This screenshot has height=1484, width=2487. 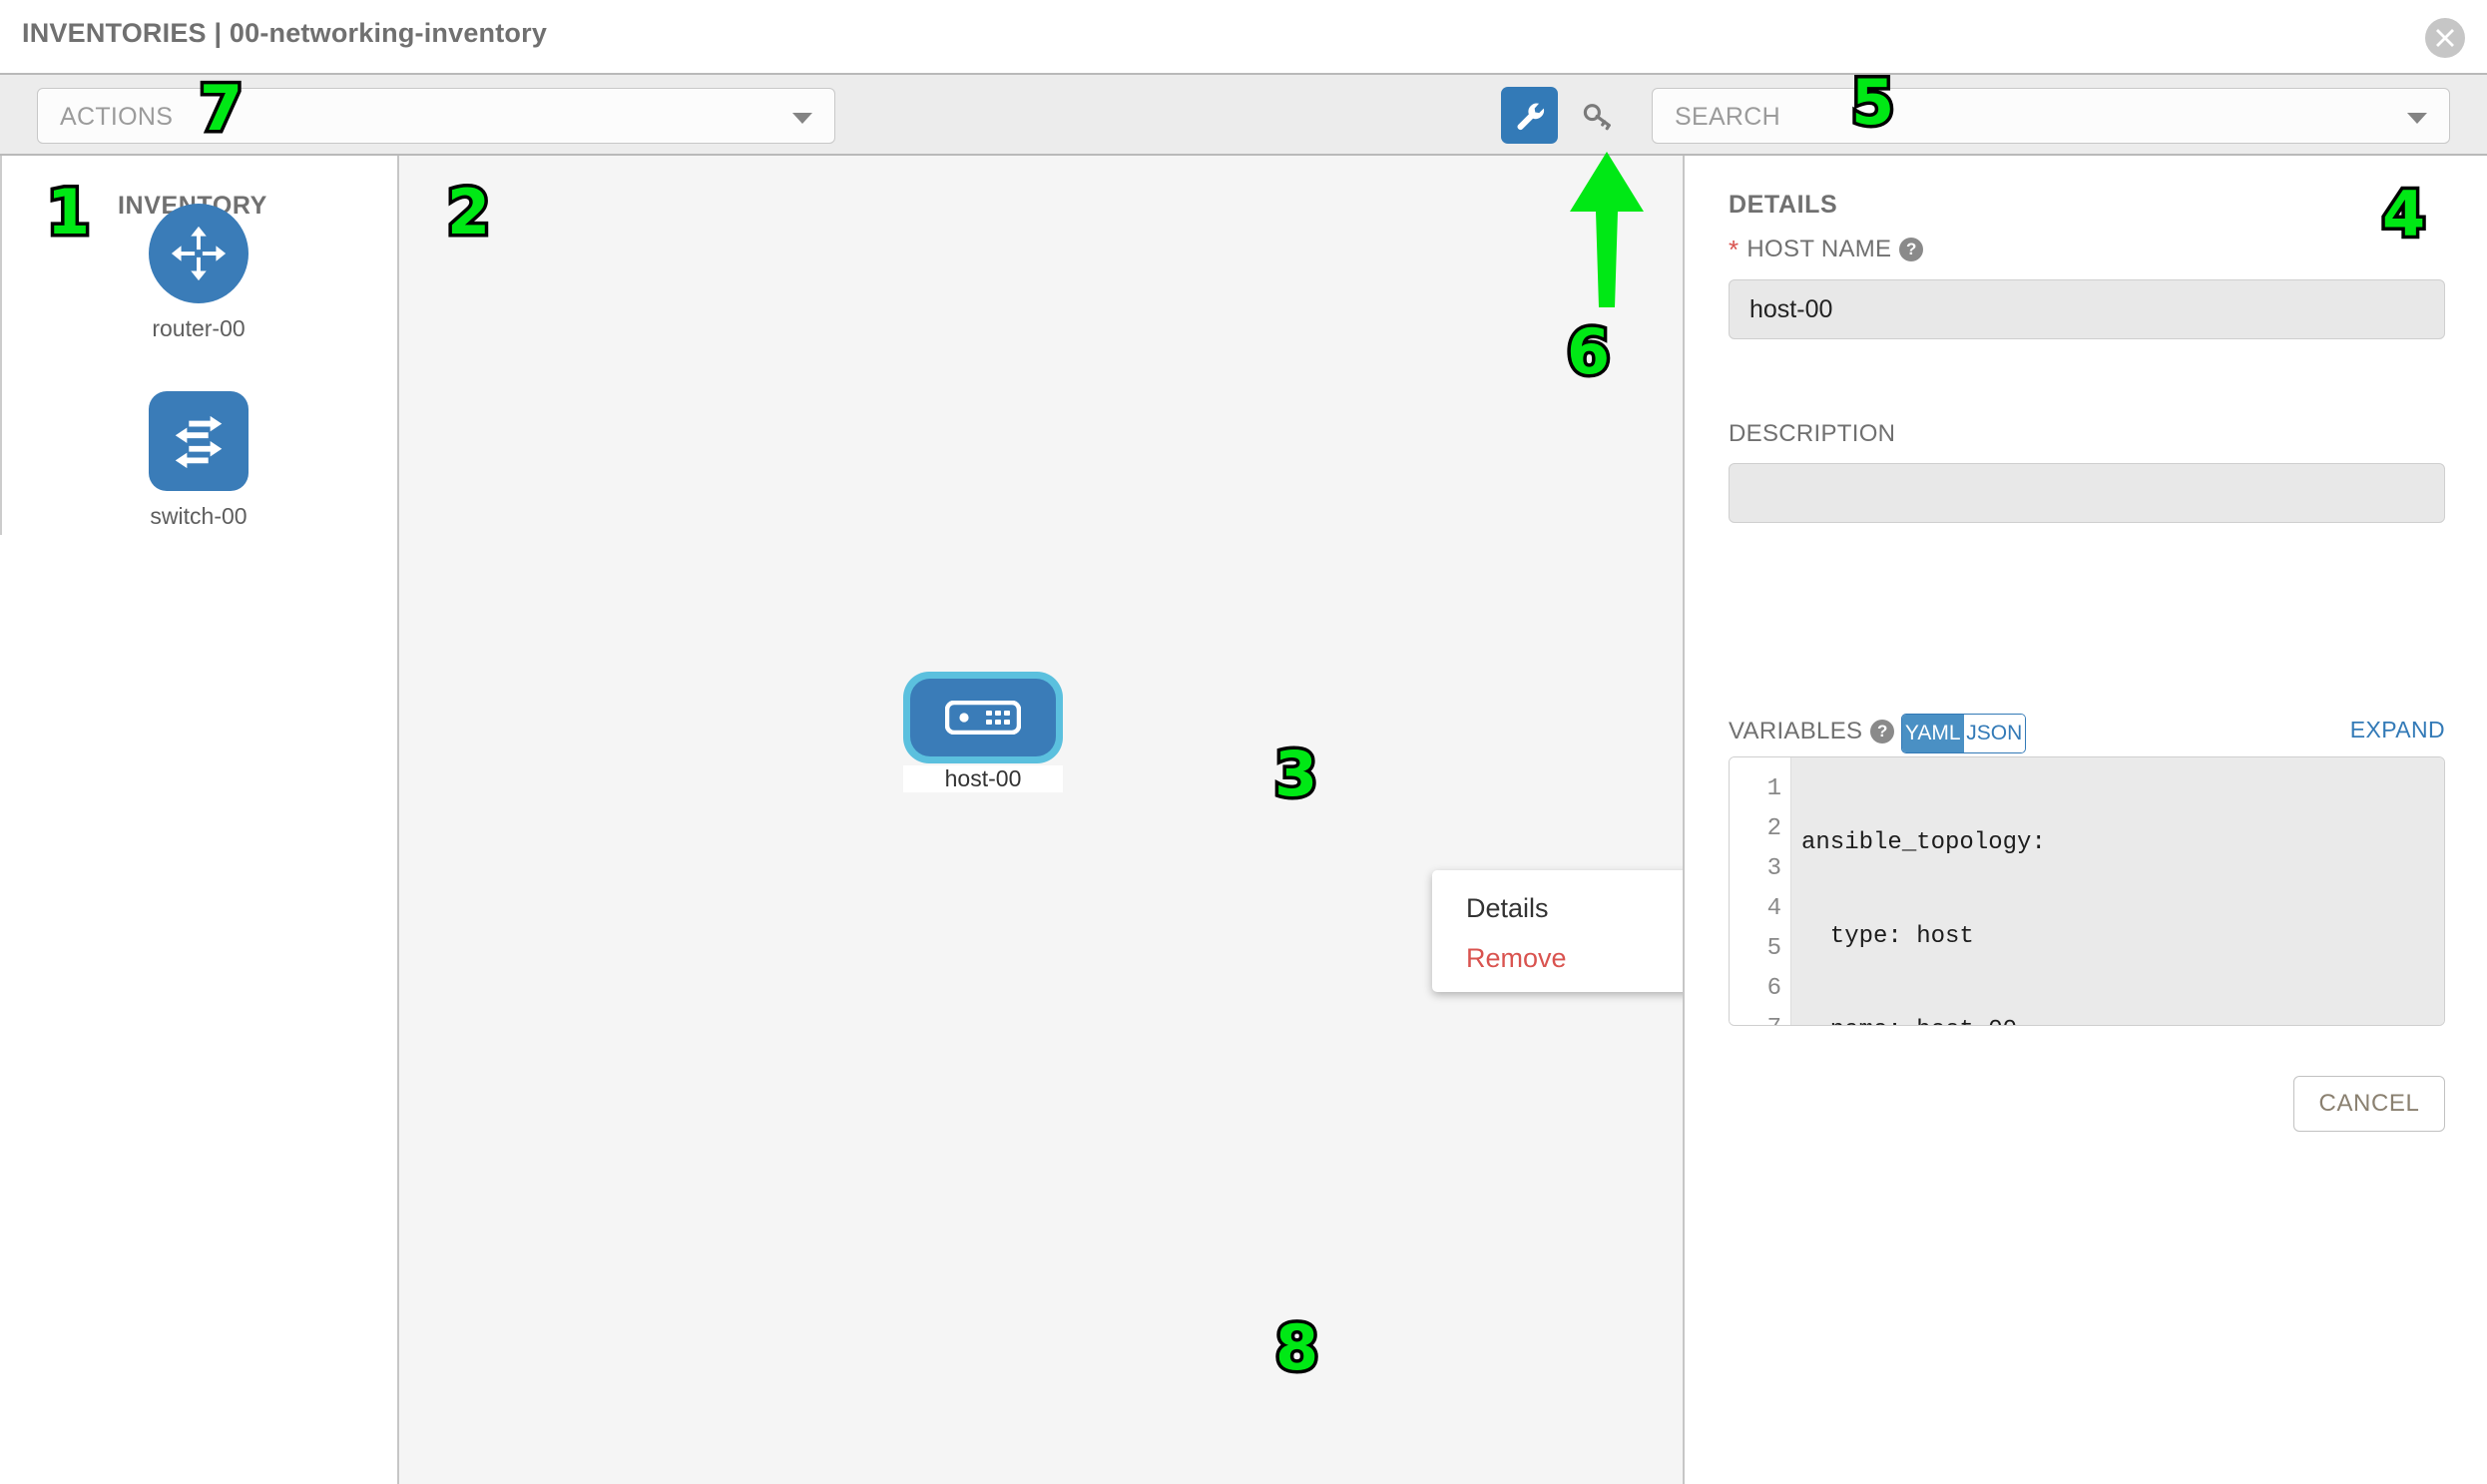 What do you see at coordinates (2445, 38) in the screenshot?
I see `close-icon` at bounding box center [2445, 38].